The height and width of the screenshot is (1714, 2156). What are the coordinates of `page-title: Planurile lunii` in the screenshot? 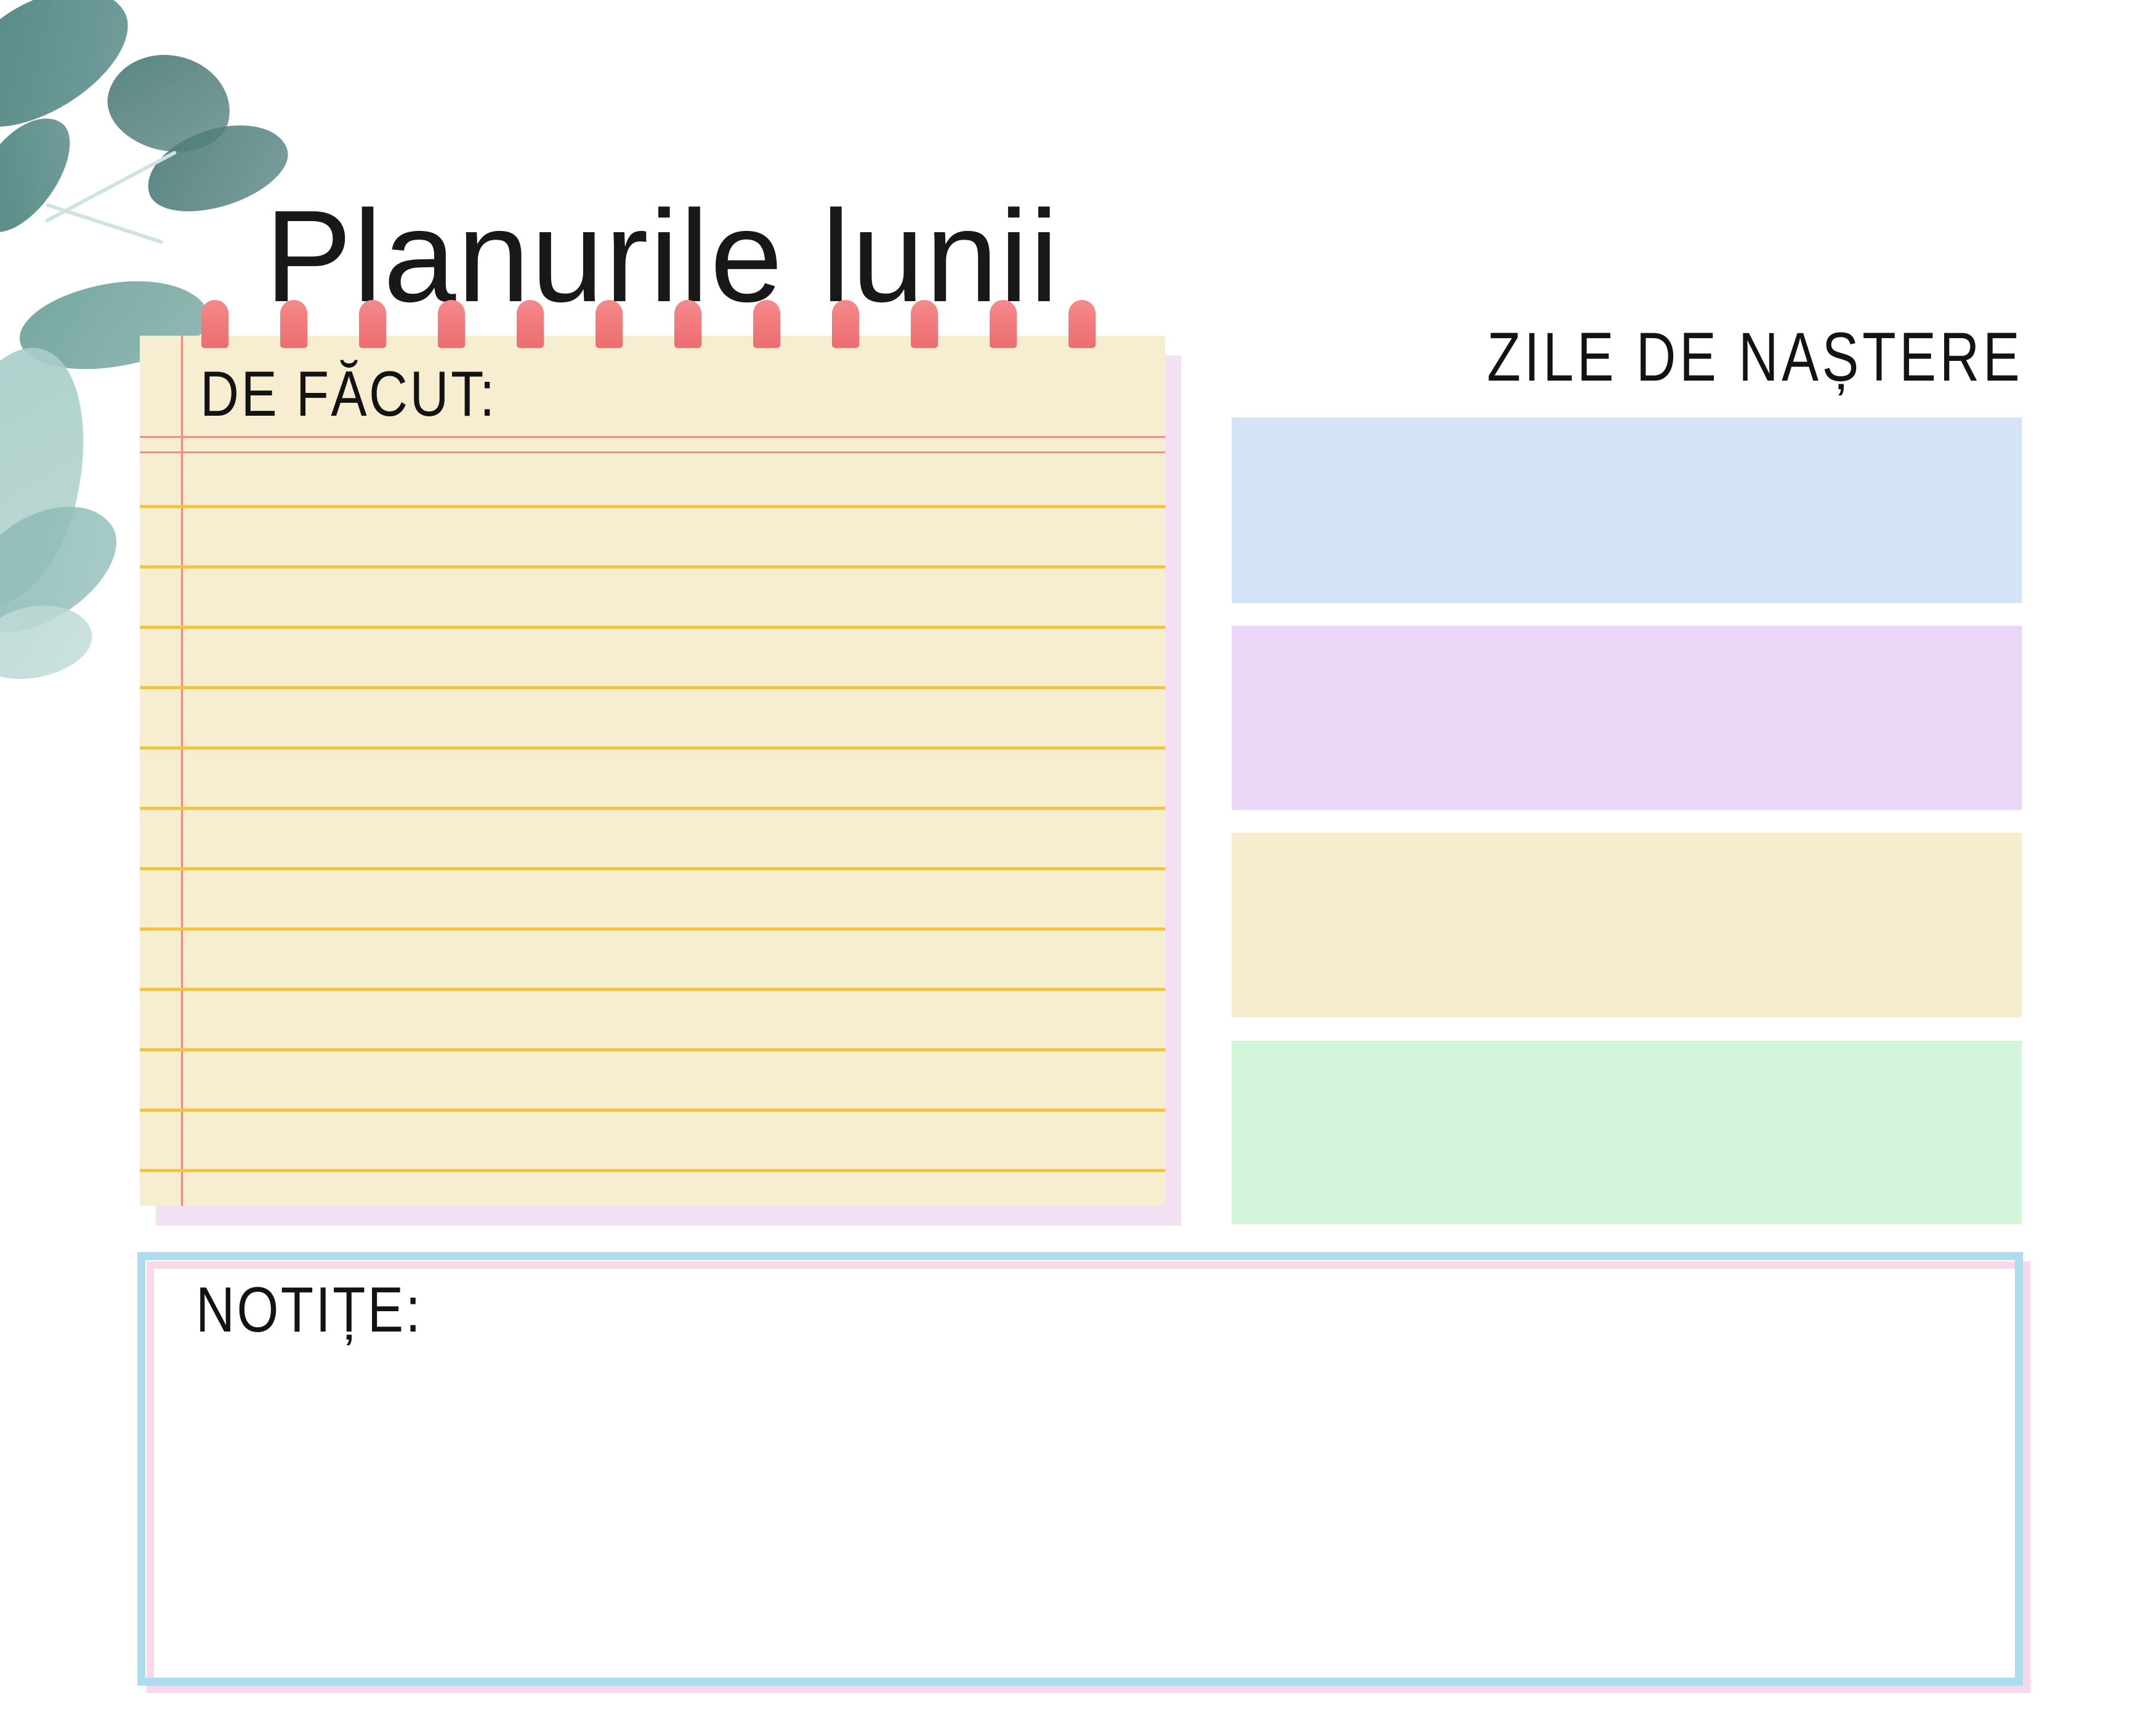 It's located at (662, 256).